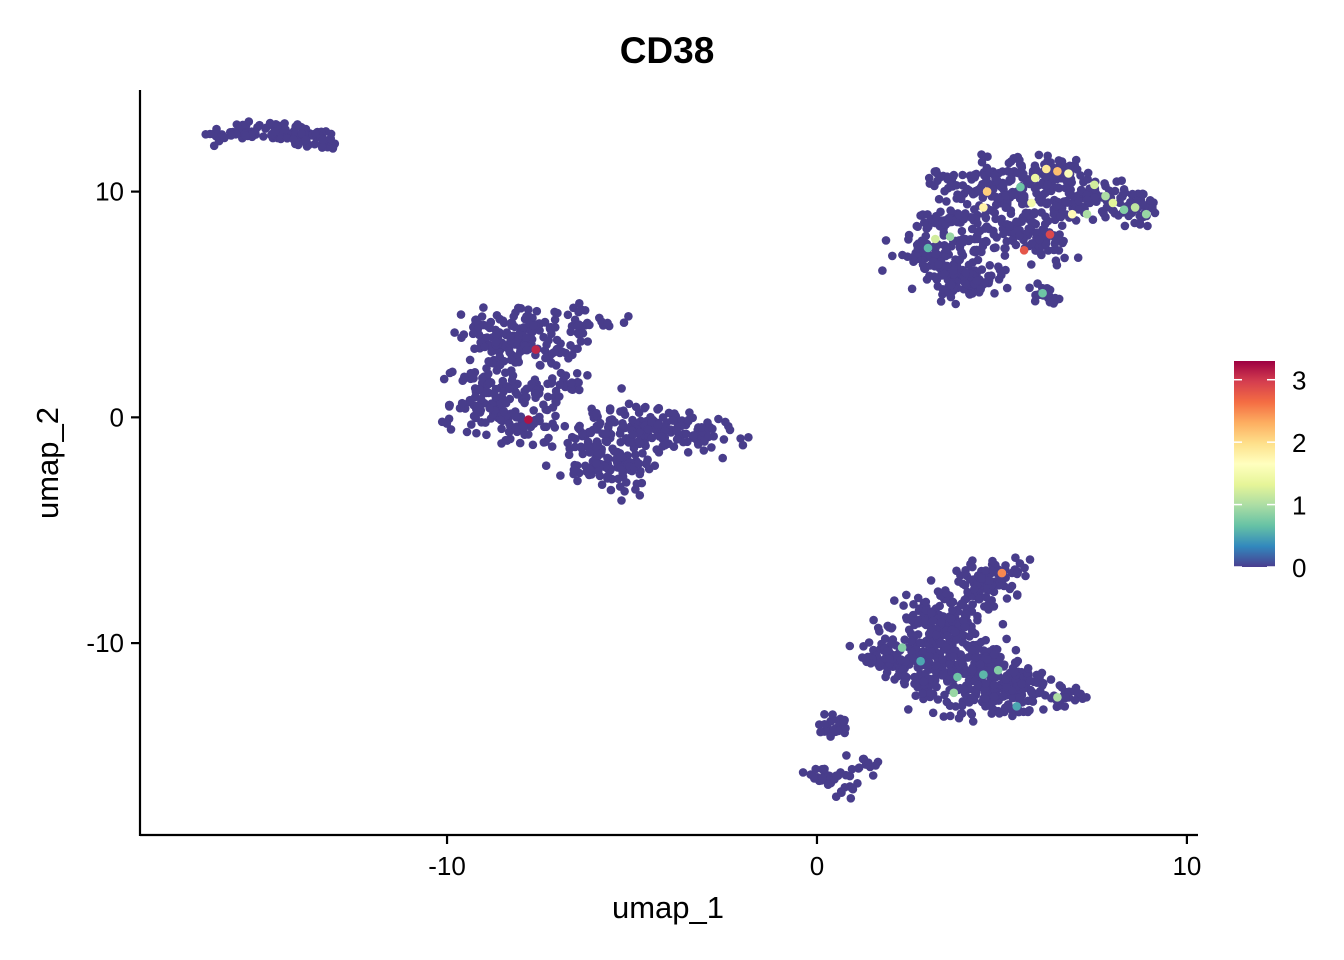  What do you see at coordinates (1299, 568) in the screenshot?
I see `colorbar-tick-label: 0` at bounding box center [1299, 568].